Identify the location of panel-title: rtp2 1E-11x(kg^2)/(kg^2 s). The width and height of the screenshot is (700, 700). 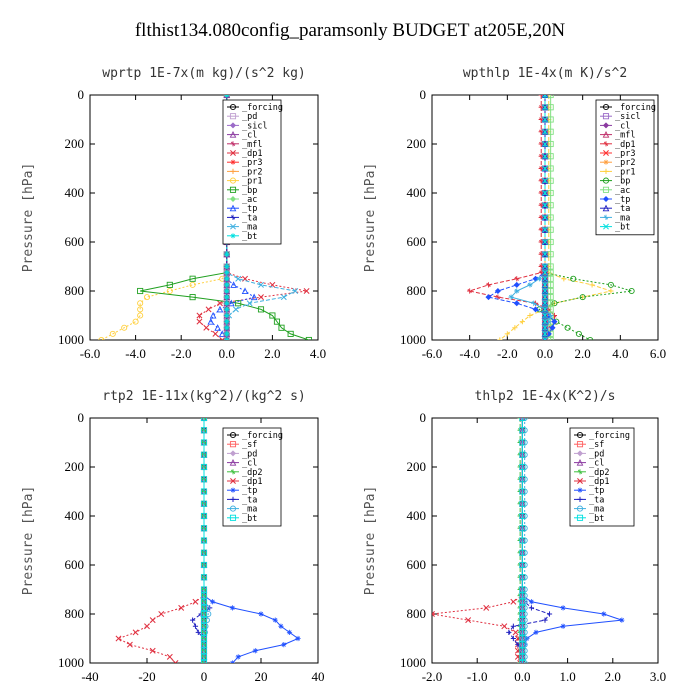
(204, 396).